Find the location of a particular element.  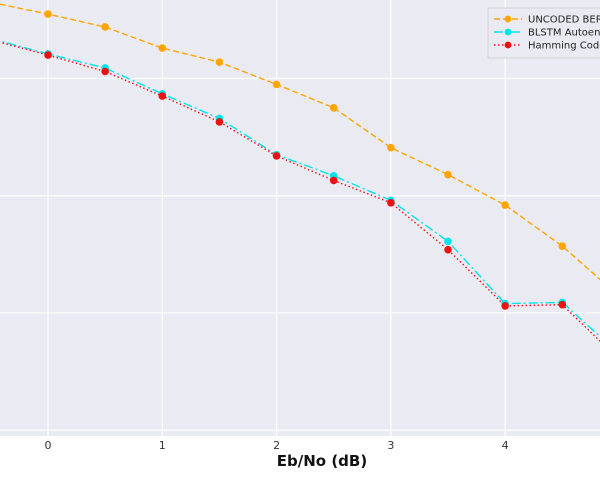

x-tick-label: 1 is located at coordinates (162, 445).